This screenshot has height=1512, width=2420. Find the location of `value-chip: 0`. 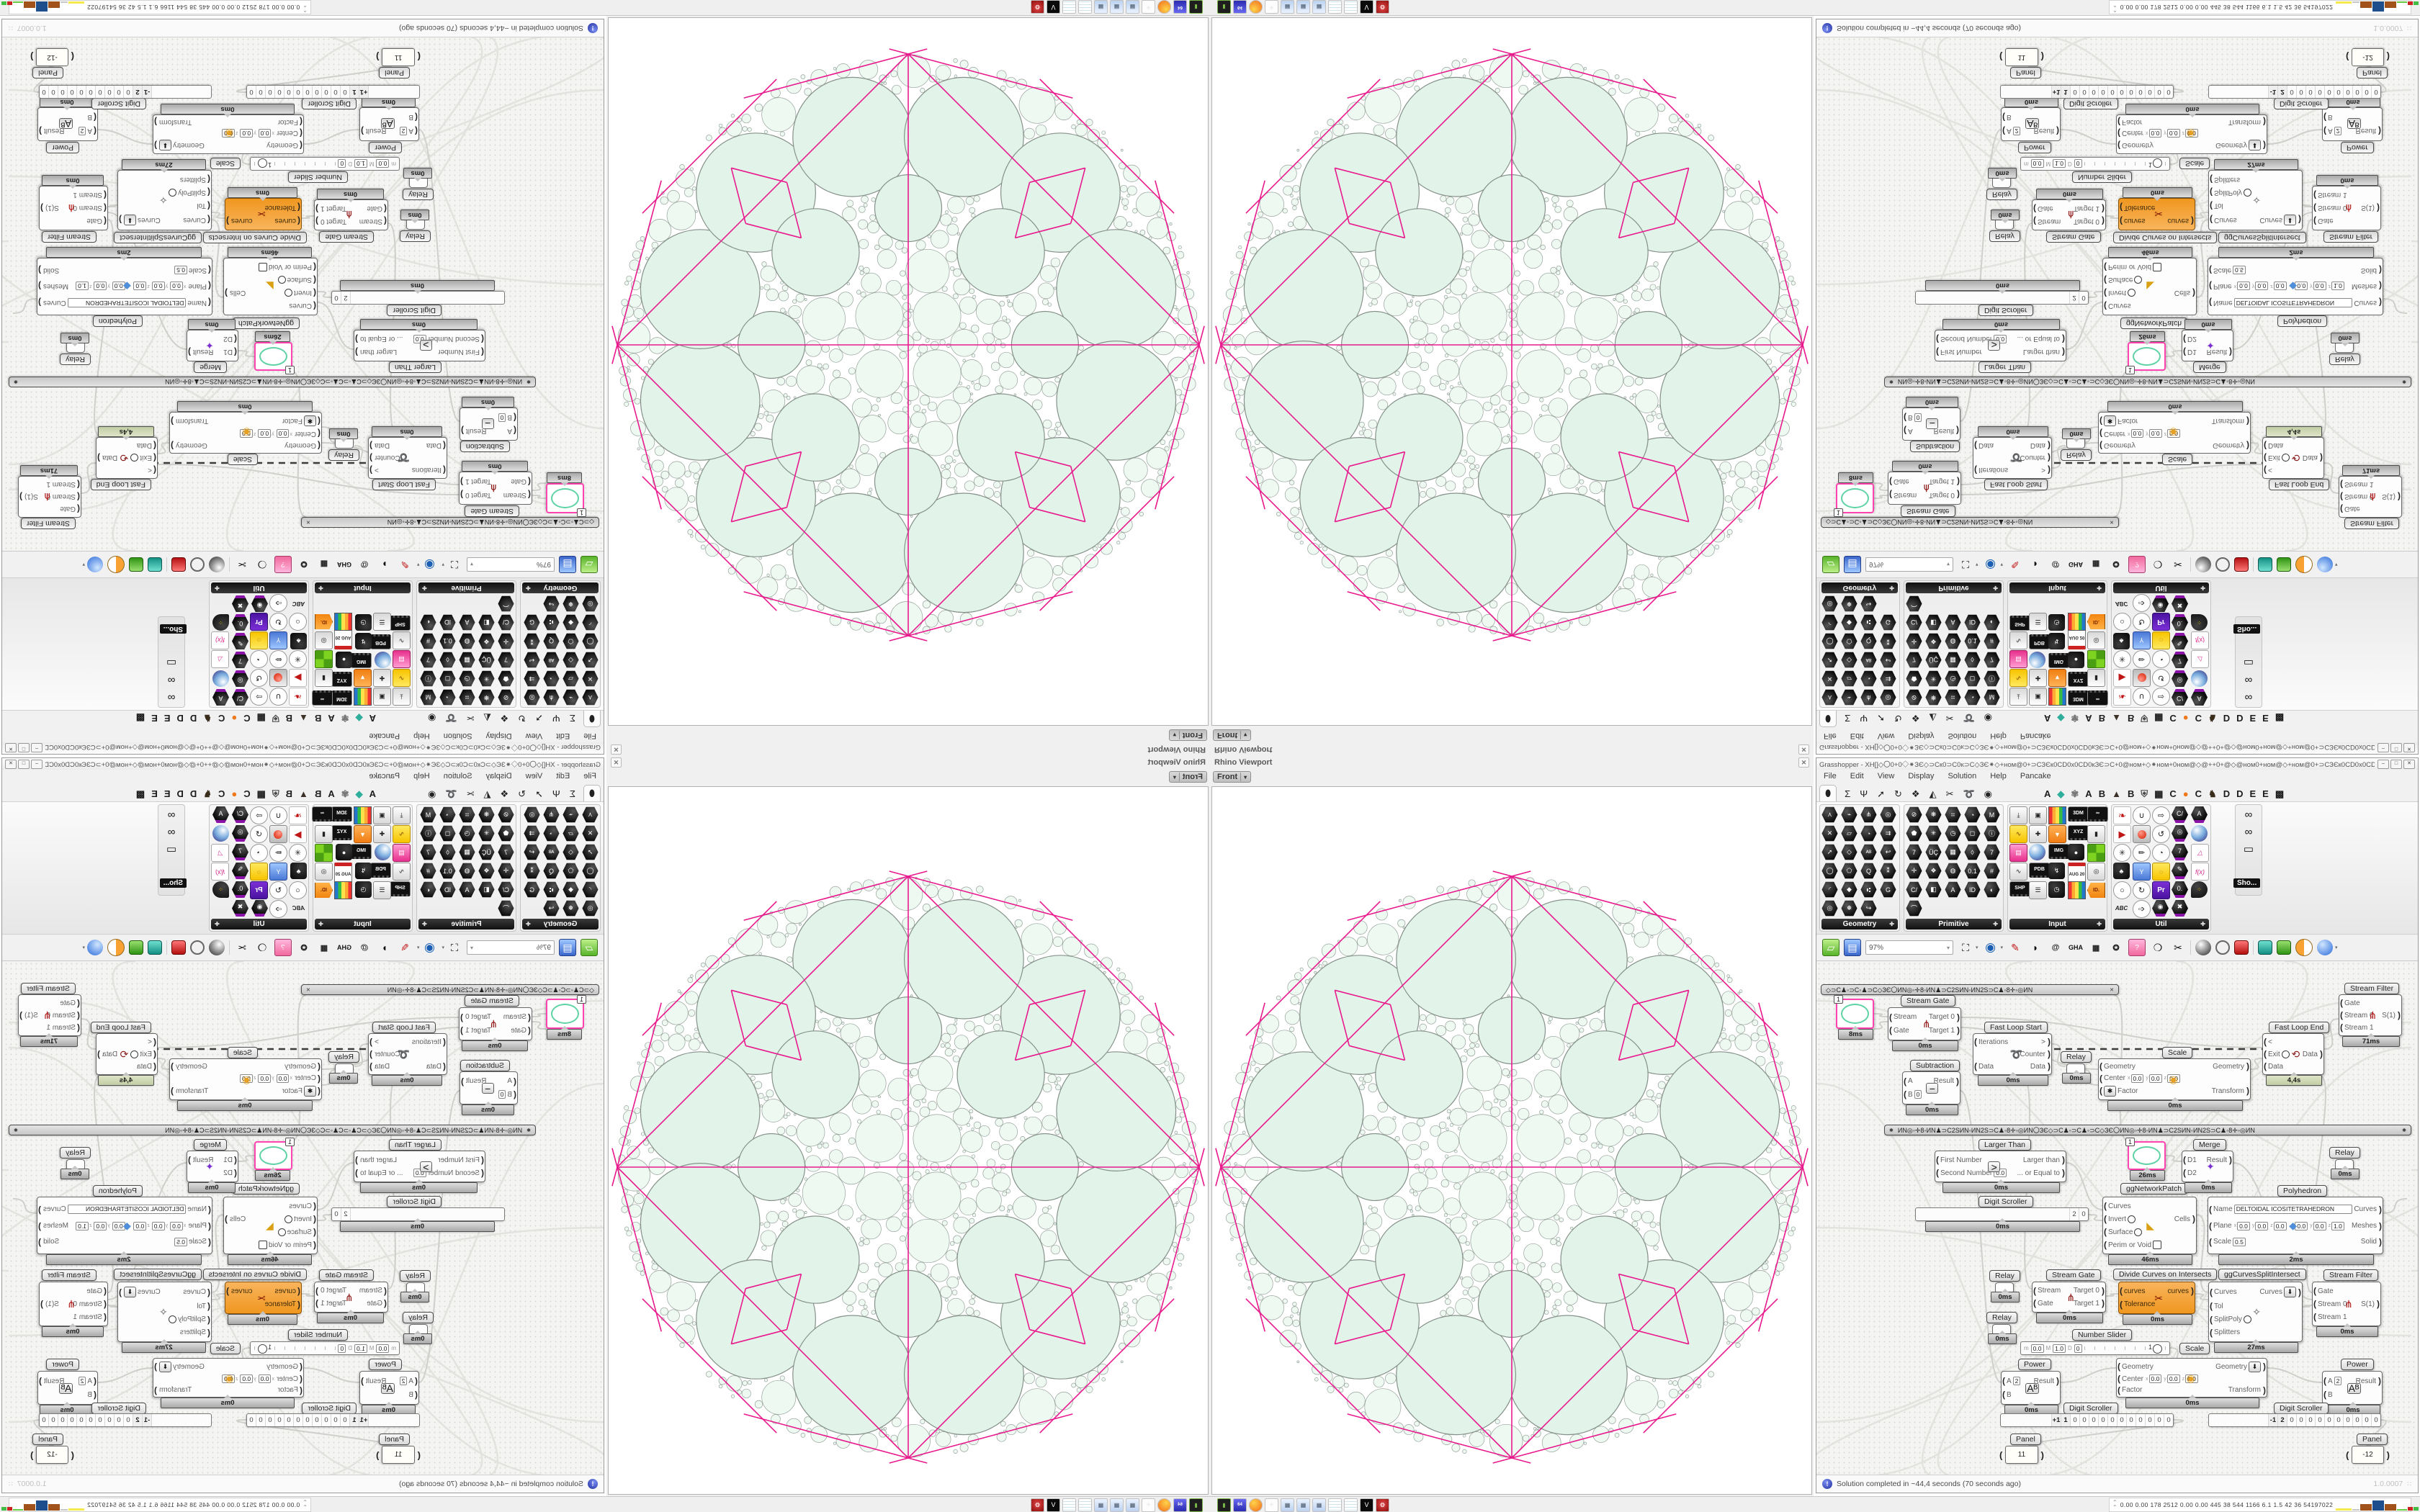

value-chip: 0 is located at coordinates (502, 417).